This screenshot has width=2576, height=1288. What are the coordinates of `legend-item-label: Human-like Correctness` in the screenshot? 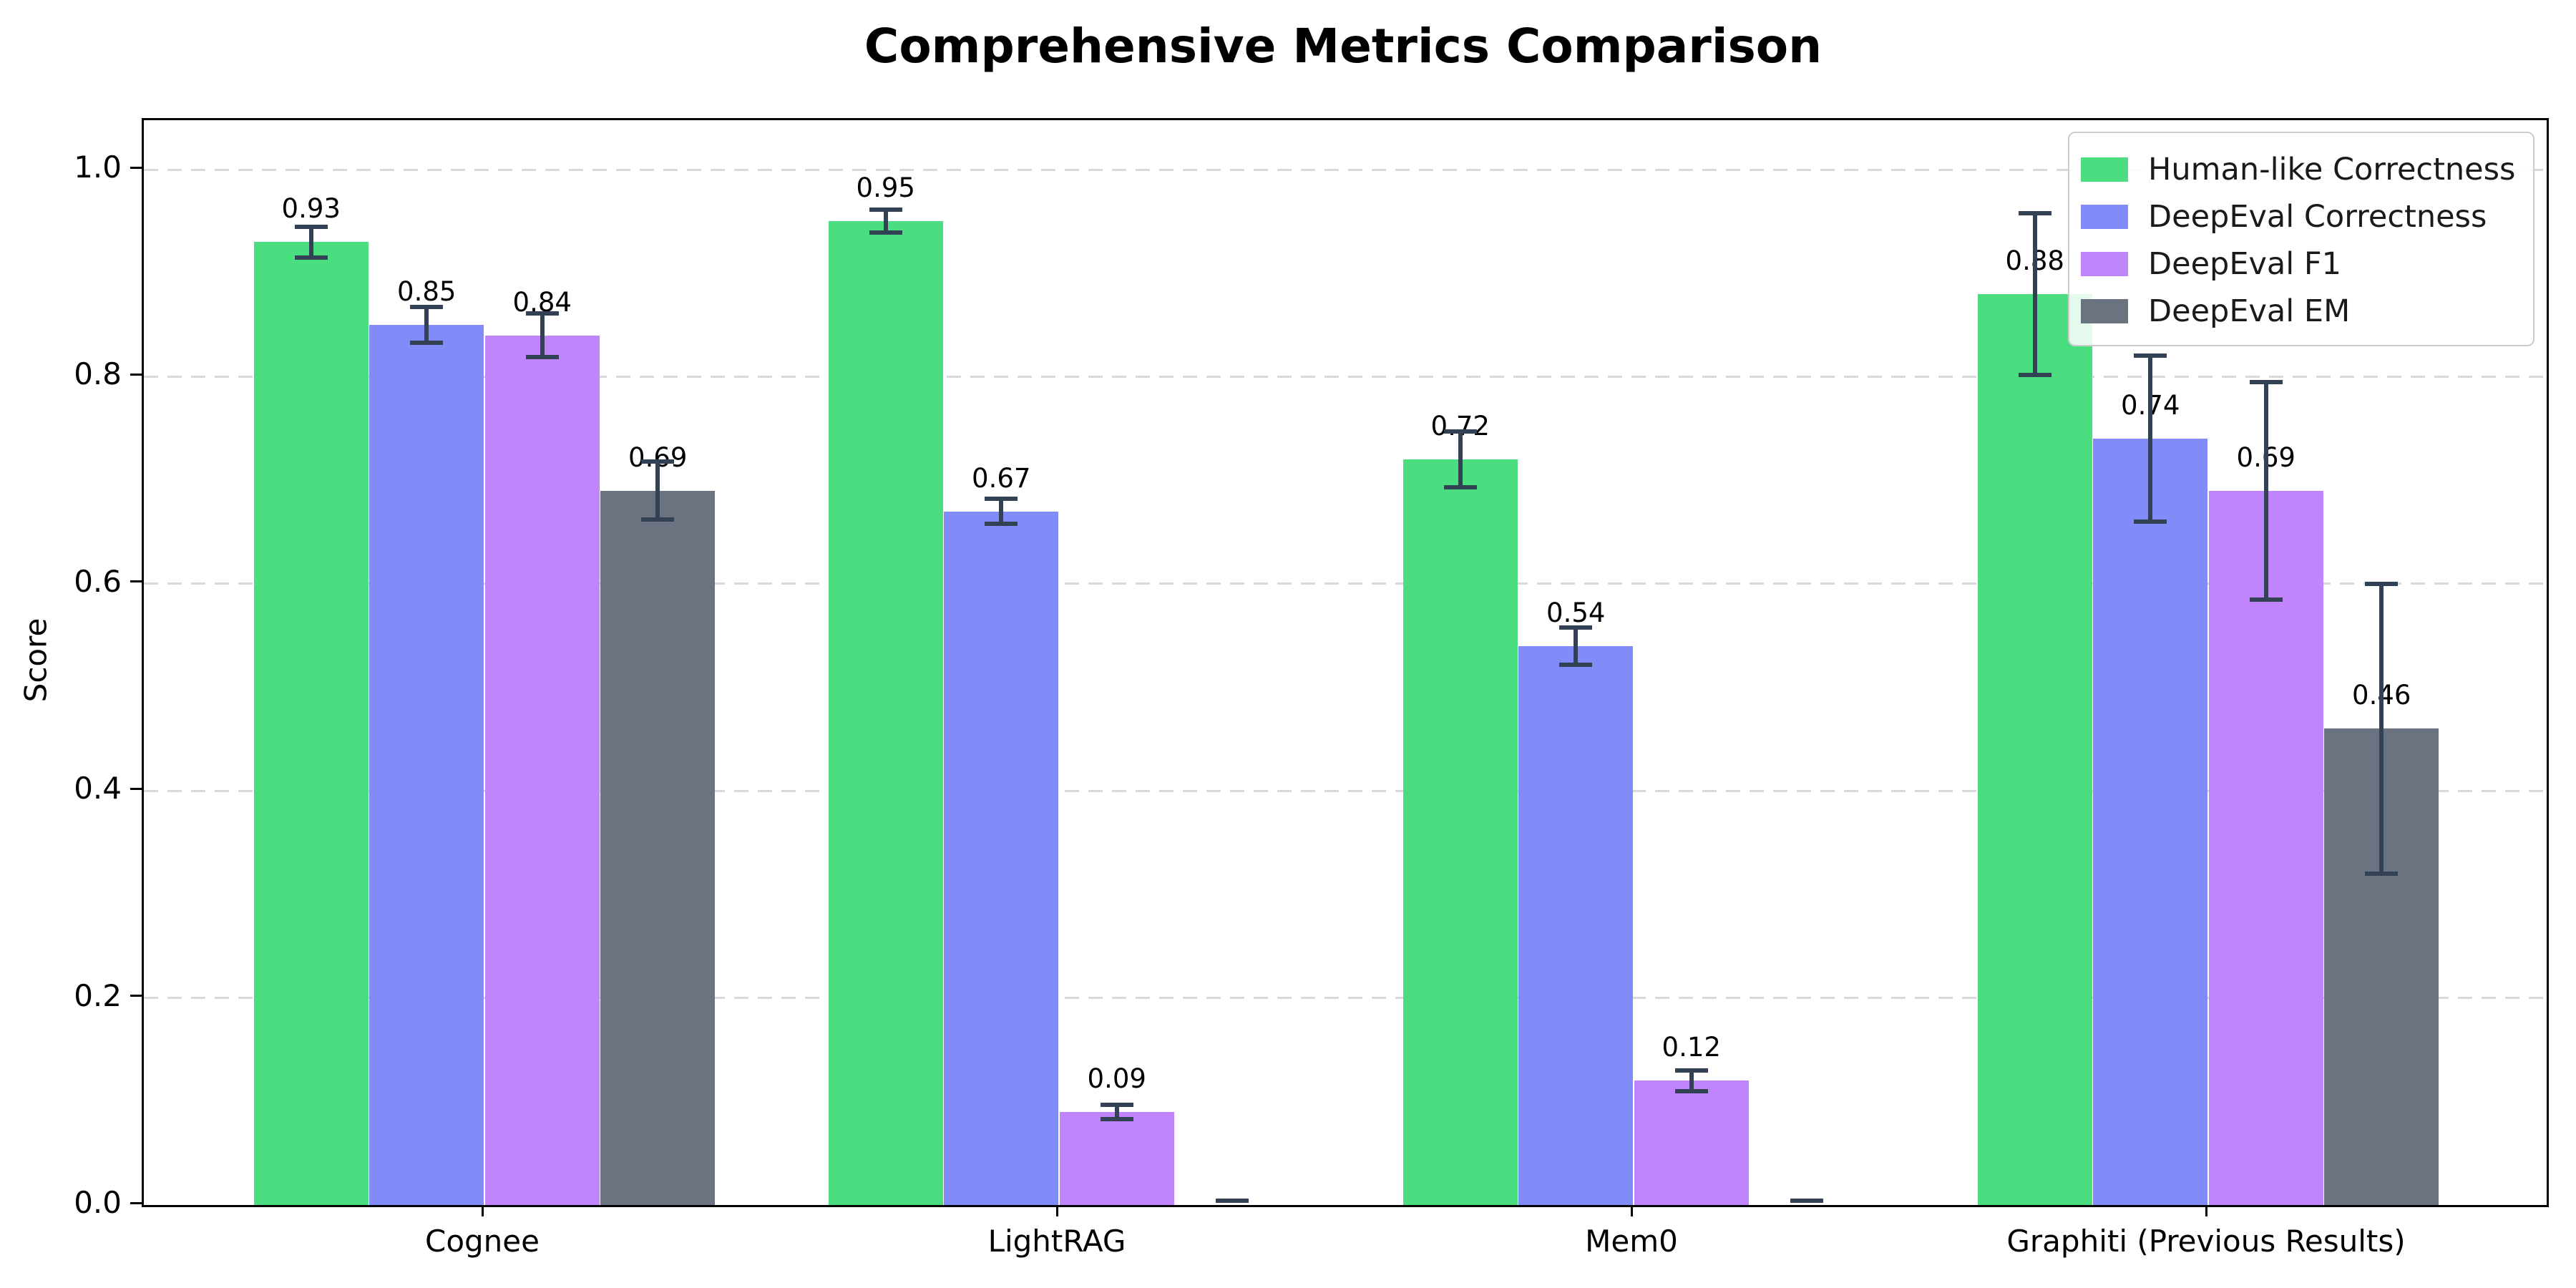 It's located at (2332, 169).